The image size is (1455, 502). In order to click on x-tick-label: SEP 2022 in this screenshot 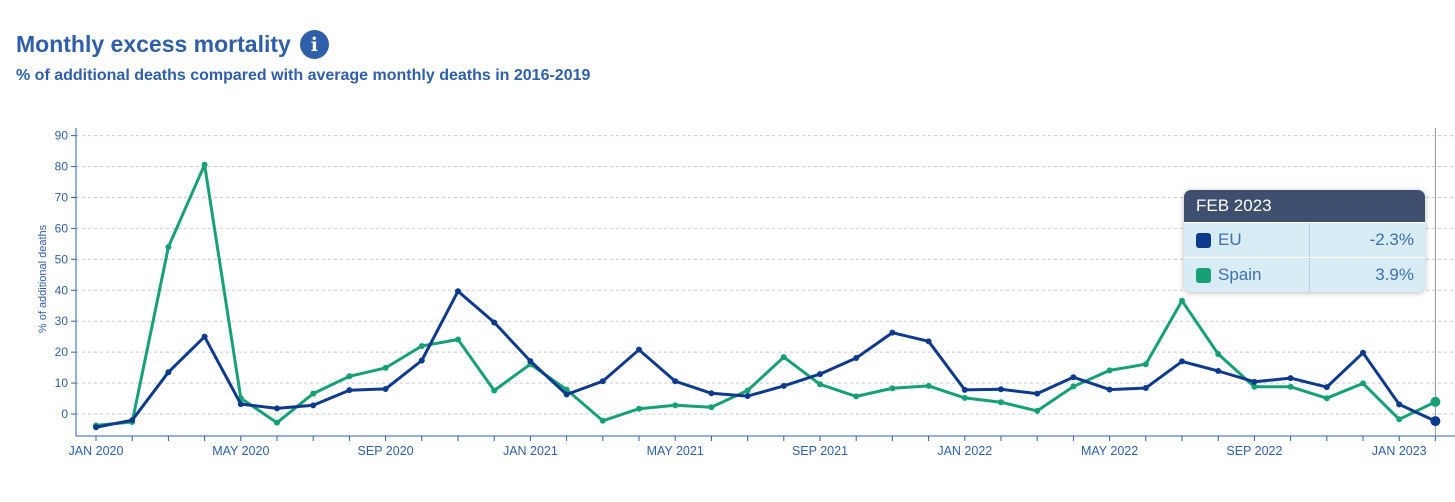, I will do `click(1254, 451)`.